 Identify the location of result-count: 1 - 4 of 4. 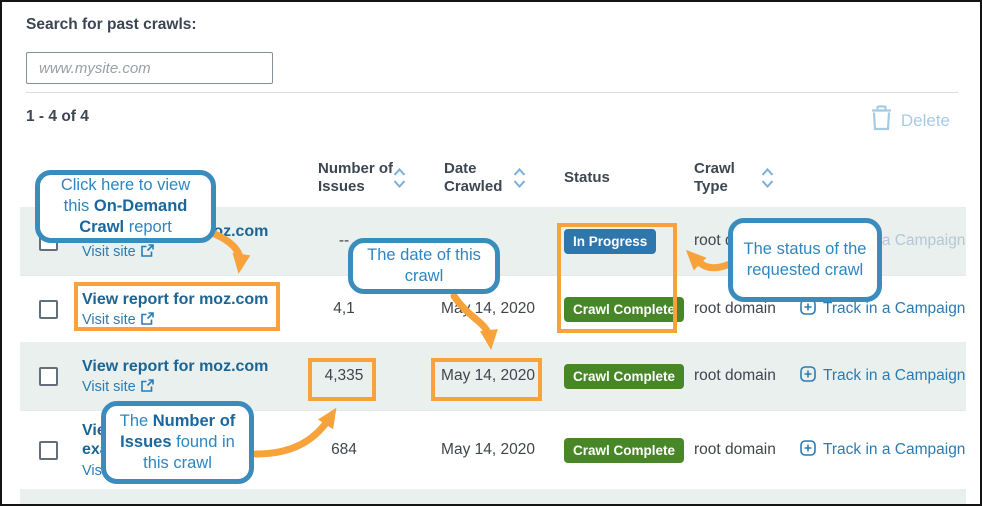
(57, 116).